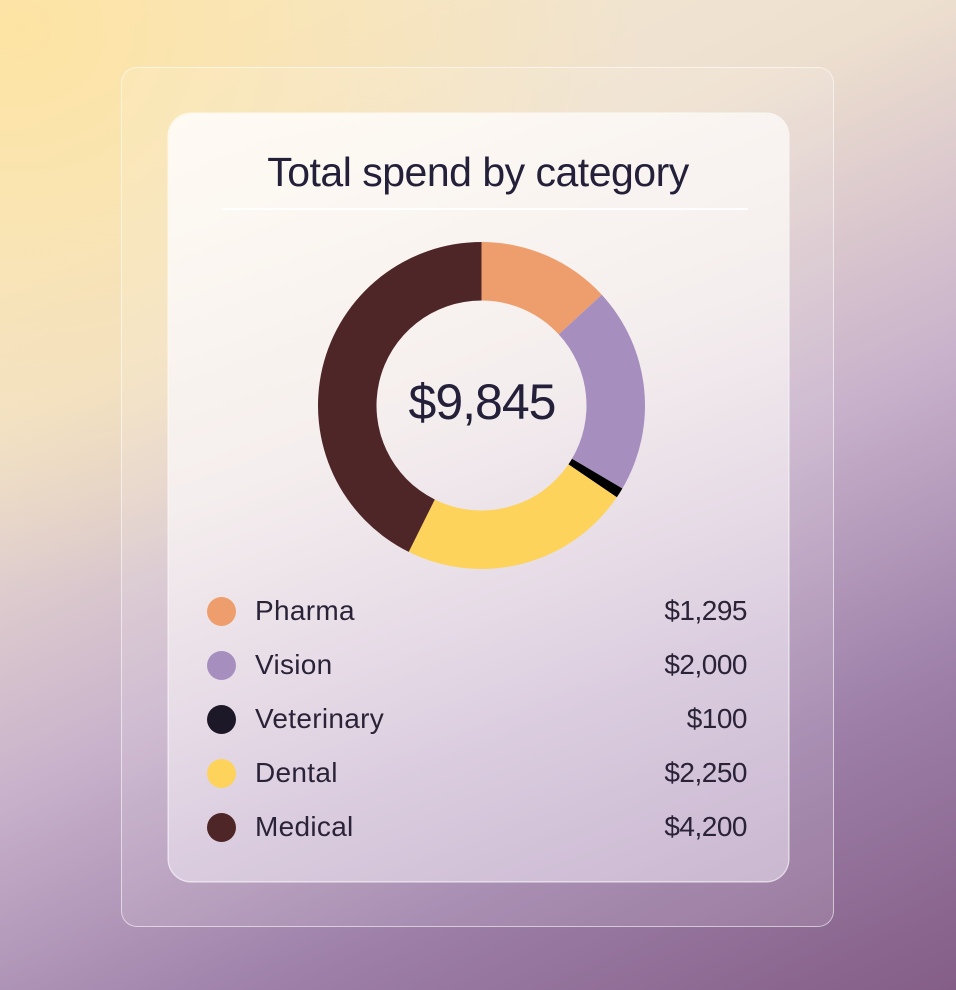 This screenshot has width=956, height=990. What do you see at coordinates (477, 773) in the screenshot?
I see `legend-item-dental: Dental $2,250` at bounding box center [477, 773].